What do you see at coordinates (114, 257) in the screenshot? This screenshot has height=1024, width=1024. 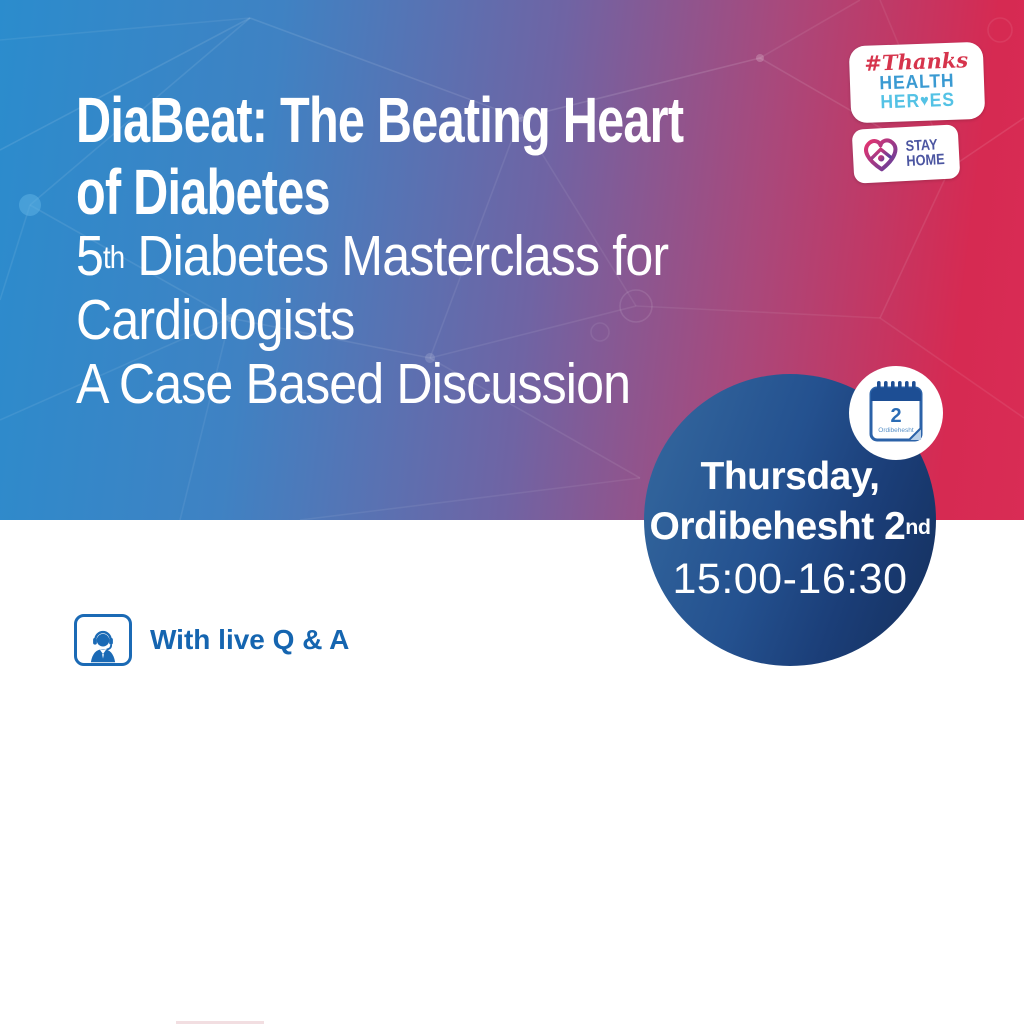 I see `ordinal-superscript: th` at bounding box center [114, 257].